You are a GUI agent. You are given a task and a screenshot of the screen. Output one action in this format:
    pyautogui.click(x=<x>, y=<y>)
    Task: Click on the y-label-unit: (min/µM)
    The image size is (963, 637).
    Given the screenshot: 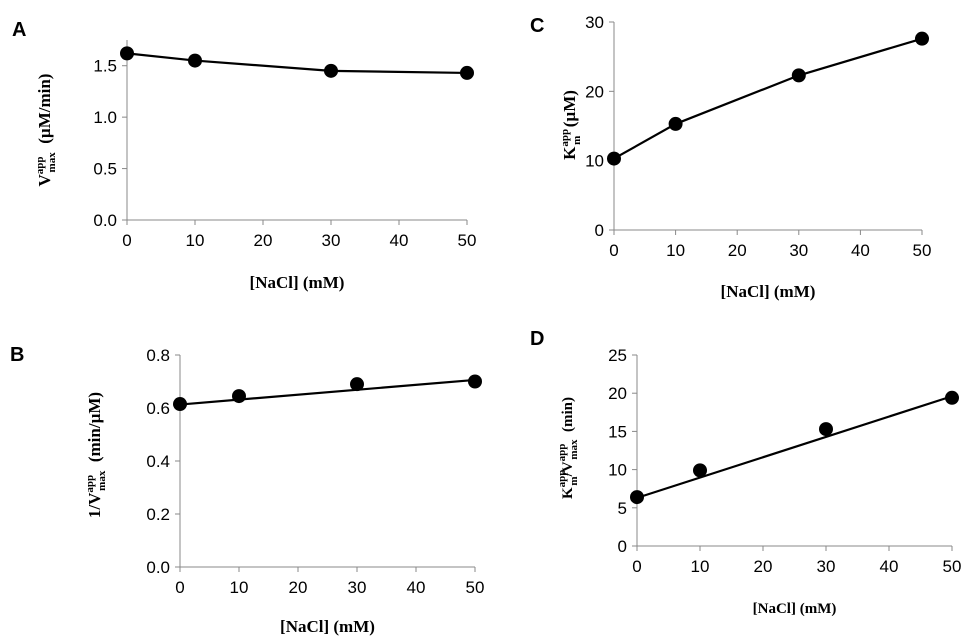 What is the action you would take?
    pyautogui.click(x=94, y=431)
    